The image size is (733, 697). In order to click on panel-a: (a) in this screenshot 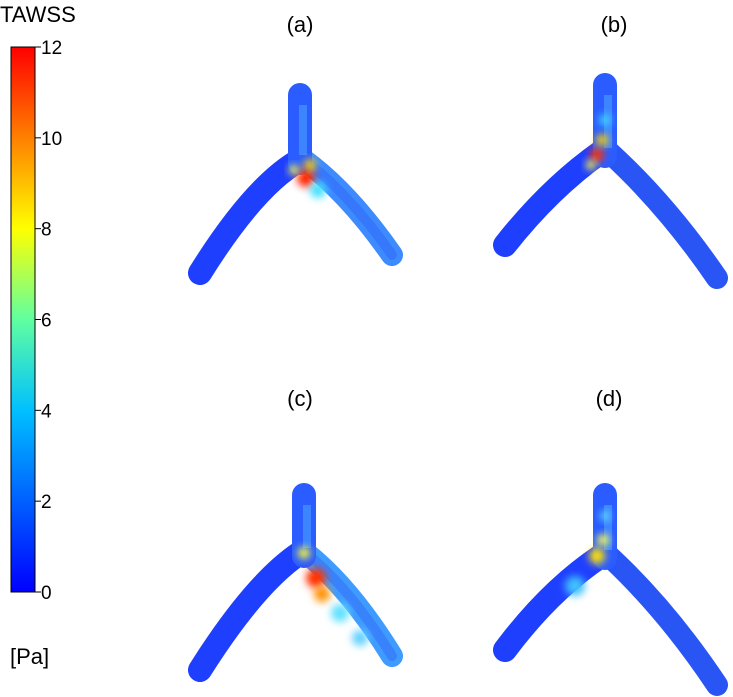, I will do `click(295, 148)`.